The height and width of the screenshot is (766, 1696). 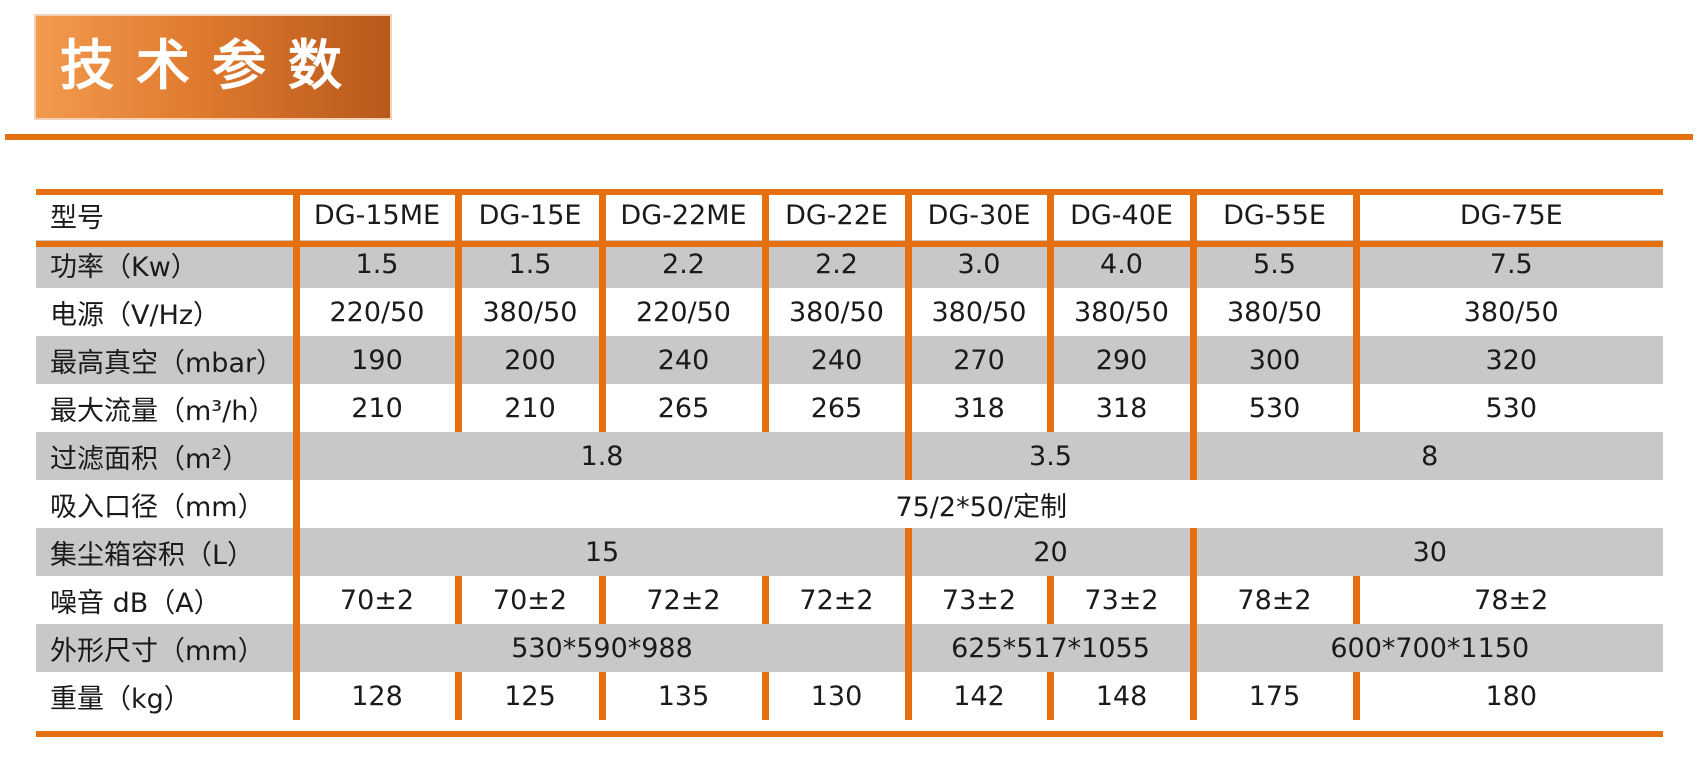 What do you see at coordinates (977, 696) in the screenshot?
I see `table-cell: 142` at bounding box center [977, 696].